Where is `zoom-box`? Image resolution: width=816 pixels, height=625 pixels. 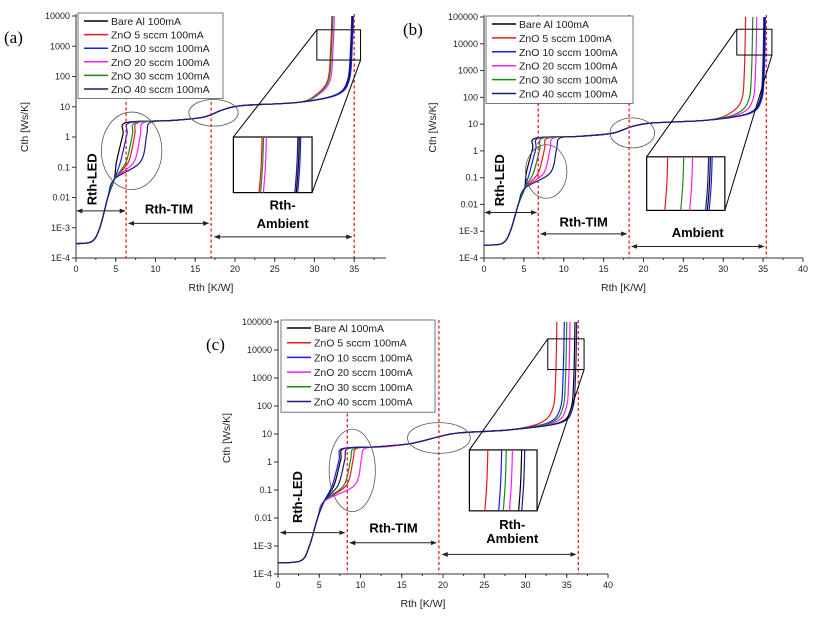 zoom-box is located at coordinates (339, 45).